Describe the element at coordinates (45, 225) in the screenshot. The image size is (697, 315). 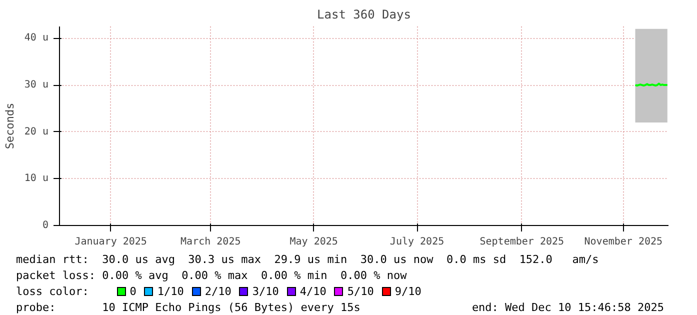
I see `y-tick-label: 0` at that location.